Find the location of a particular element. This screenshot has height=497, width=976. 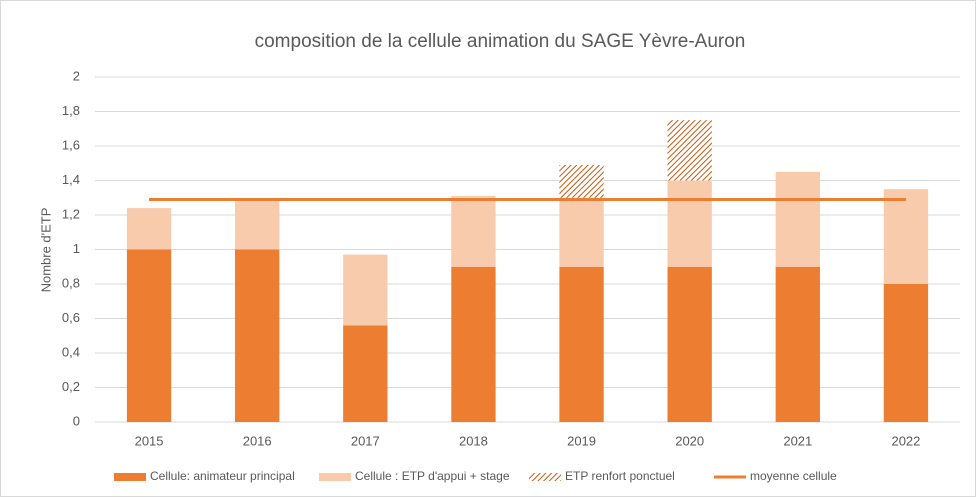

y-tick-label: 1,8 is located at coordinates (71, 110).